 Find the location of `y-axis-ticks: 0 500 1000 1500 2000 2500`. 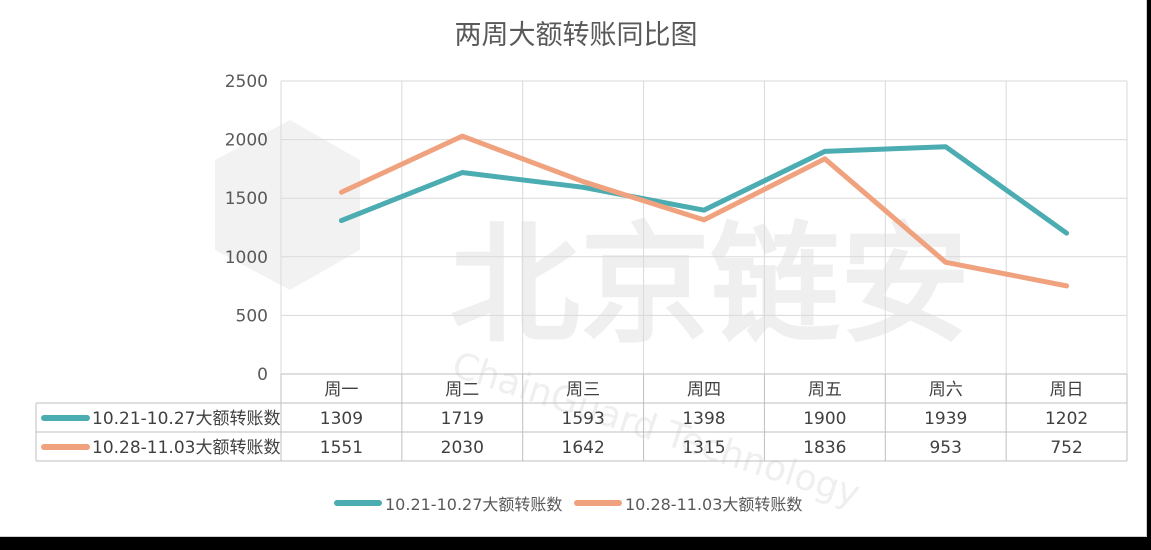

y-axis-ticks: 0 500 1000 1500 2000 2500 is located at coordinates (246, 228).